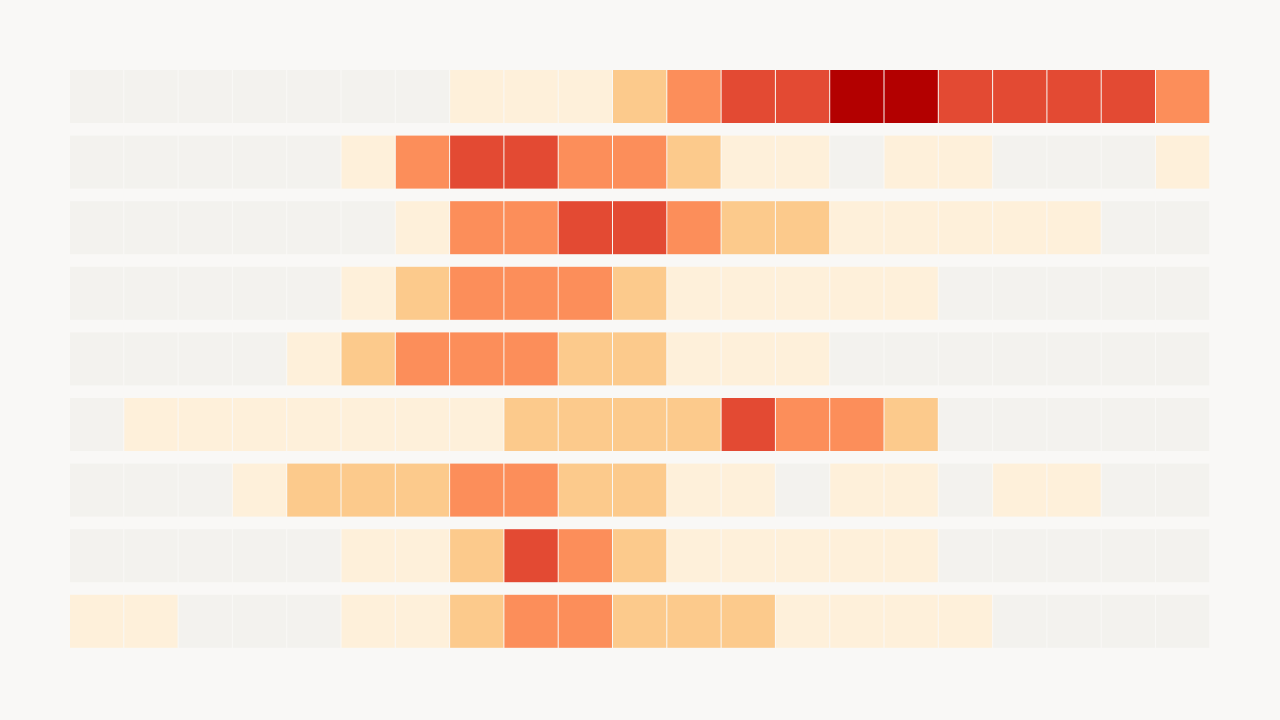 The height and width of the screenshot is (720, 1280). What do you see at coordinates (1020, 490) in the screenshot?
I see `heatmap-cell-r6-c17` at bounding box center [1020, 490].